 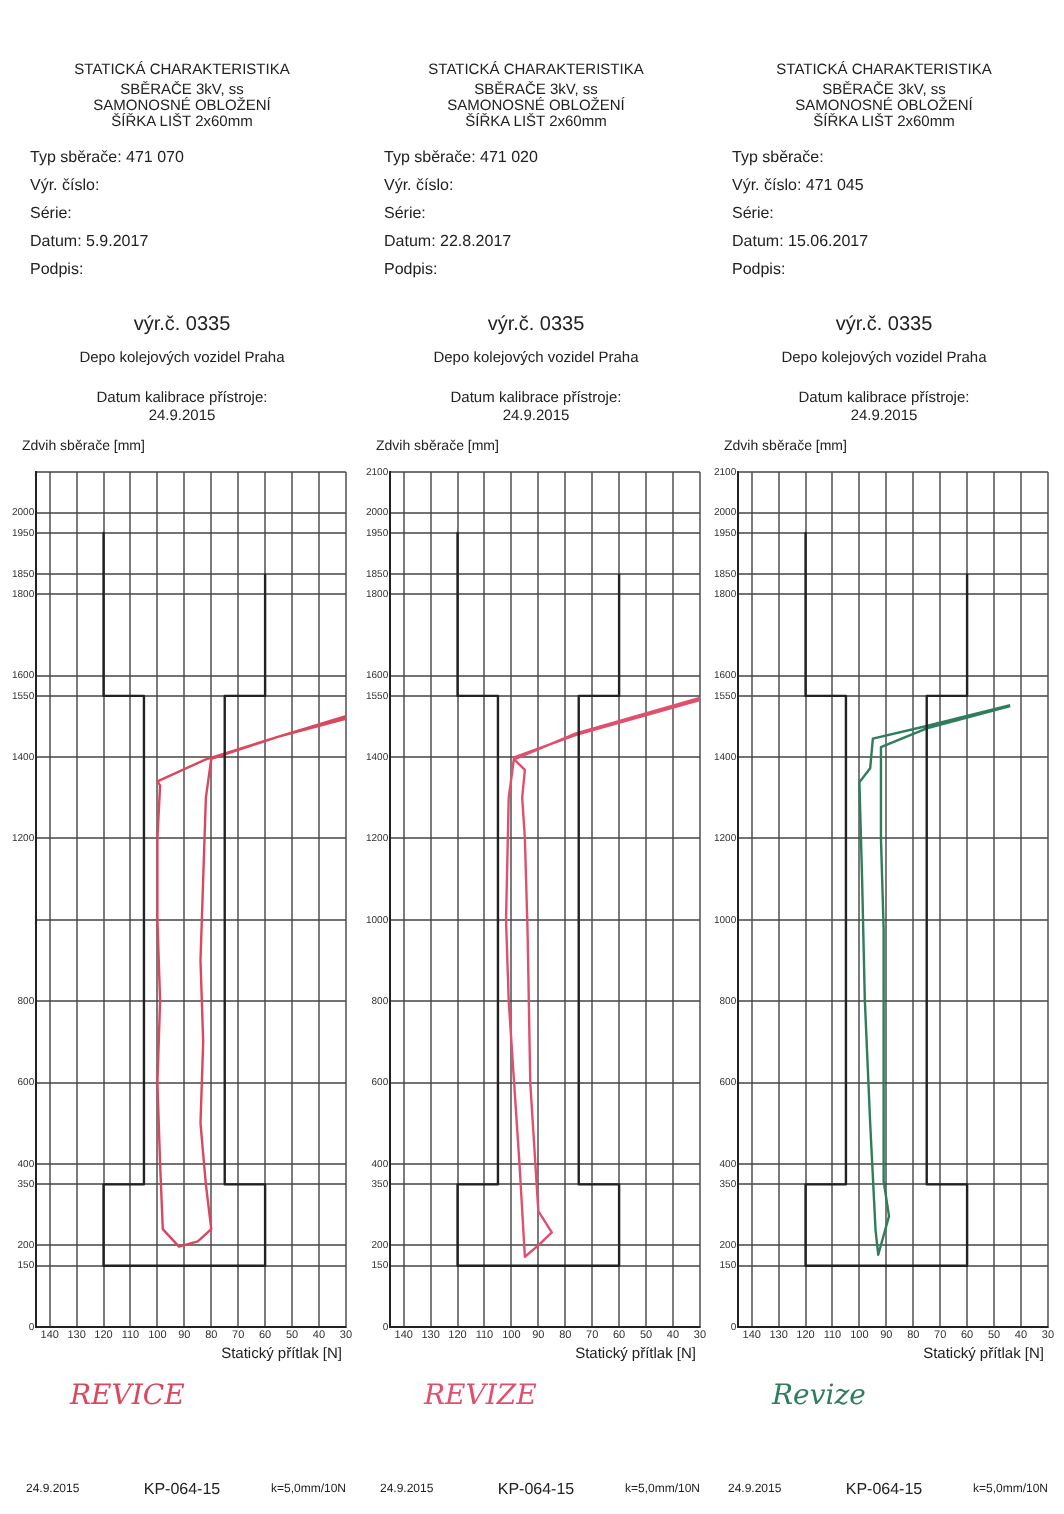 What do you see at coordinates (480, 1396) in the screenshot?
I see `text: REVIZE` at bounding box center [480, 1396].